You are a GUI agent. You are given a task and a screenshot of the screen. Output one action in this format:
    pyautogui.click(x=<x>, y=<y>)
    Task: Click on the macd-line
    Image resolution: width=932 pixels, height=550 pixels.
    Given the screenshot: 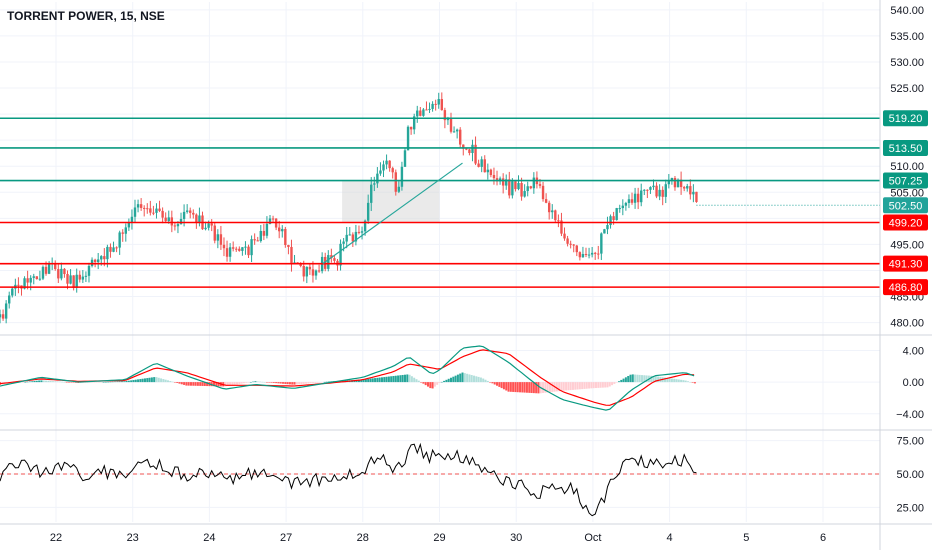 What is the action you would take?
    pyautogui.click(x=347, y=378)
    